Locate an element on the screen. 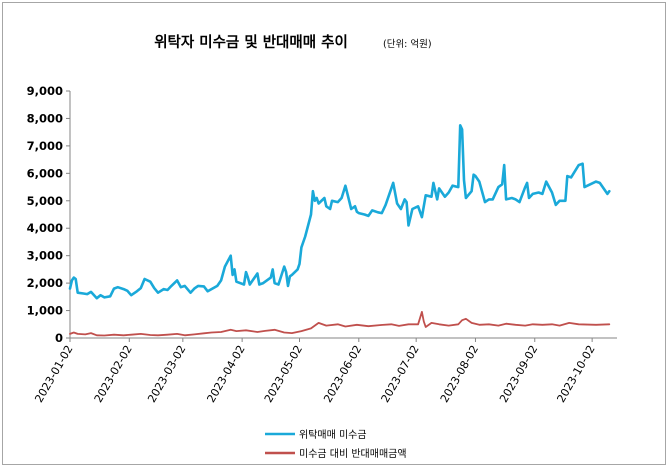 This screenshot has height=469, width=670. chart-title-unit: (단위: 억원) is located at coordinates (407, 44).